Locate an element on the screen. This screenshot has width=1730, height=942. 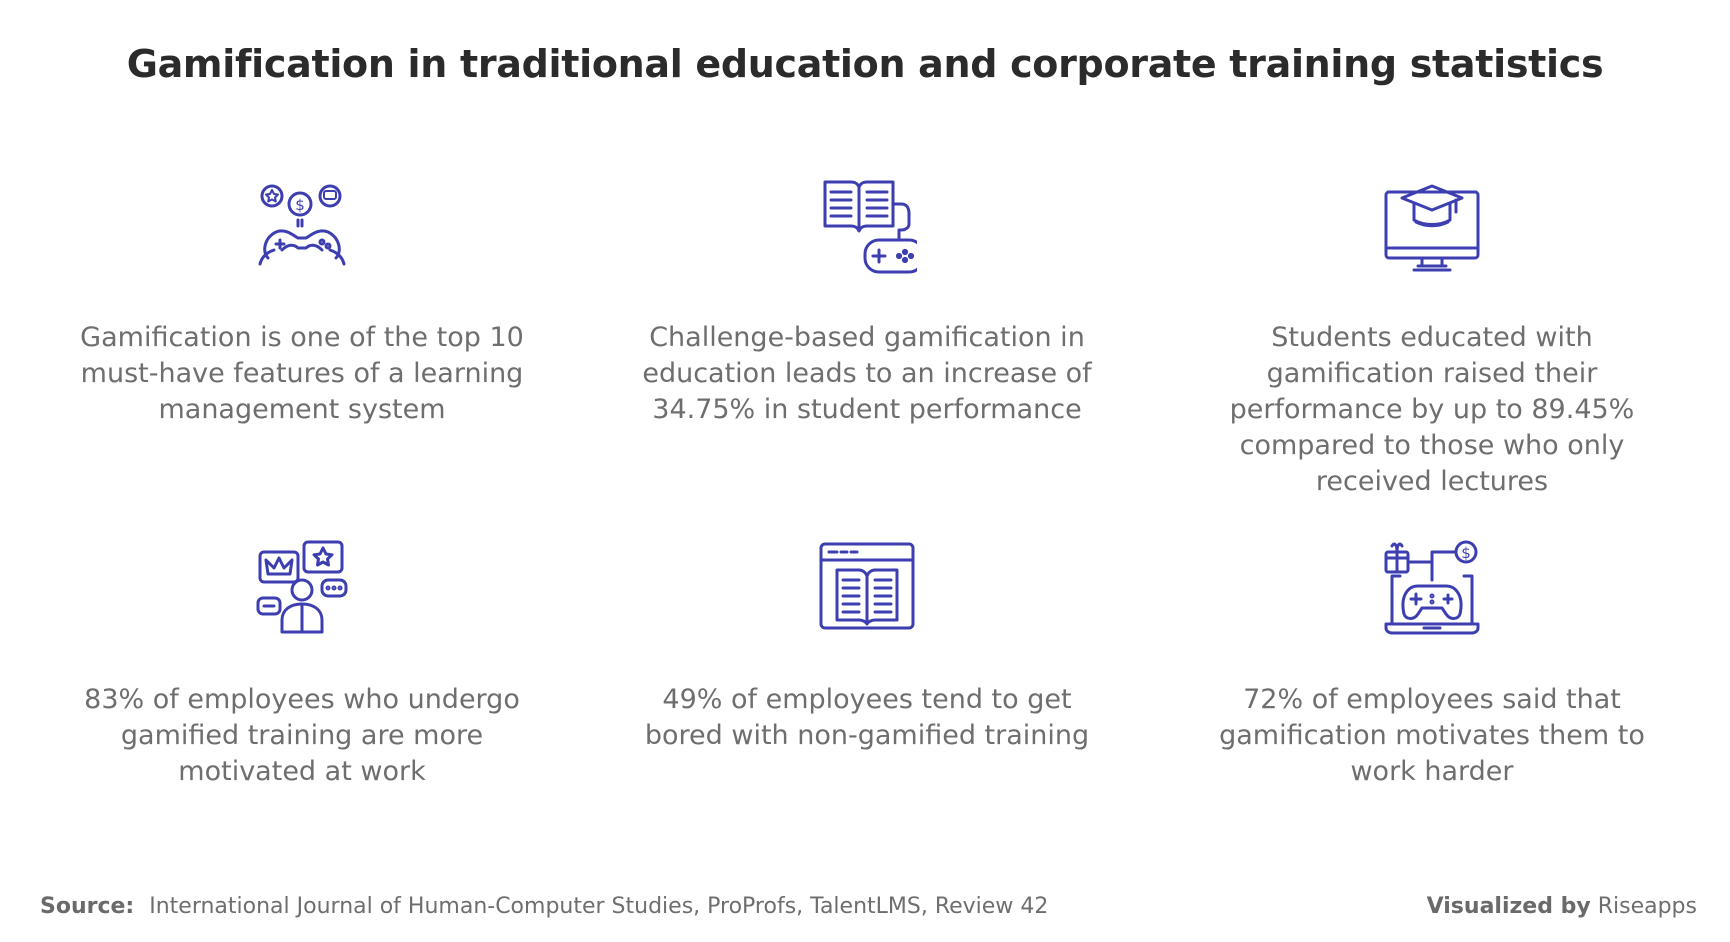
laptop-gamepad-icon: $ is located at coordinates (1432, 590).